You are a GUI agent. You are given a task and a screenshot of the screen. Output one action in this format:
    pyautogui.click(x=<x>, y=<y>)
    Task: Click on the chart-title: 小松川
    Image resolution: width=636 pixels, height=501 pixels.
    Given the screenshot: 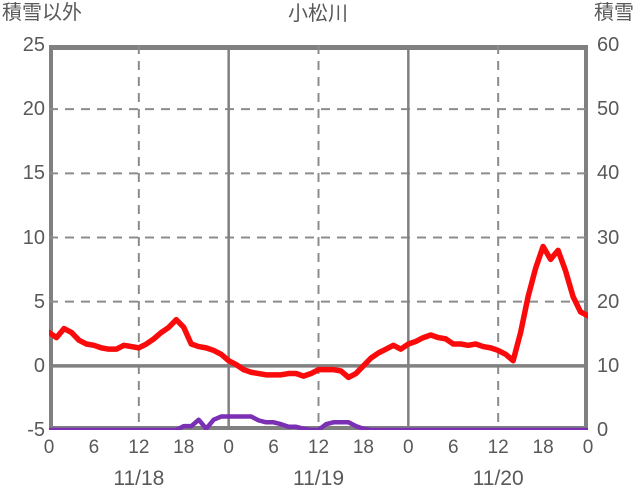 What is the action you would take?
    pyautogui.click(x=318, y=14)
    